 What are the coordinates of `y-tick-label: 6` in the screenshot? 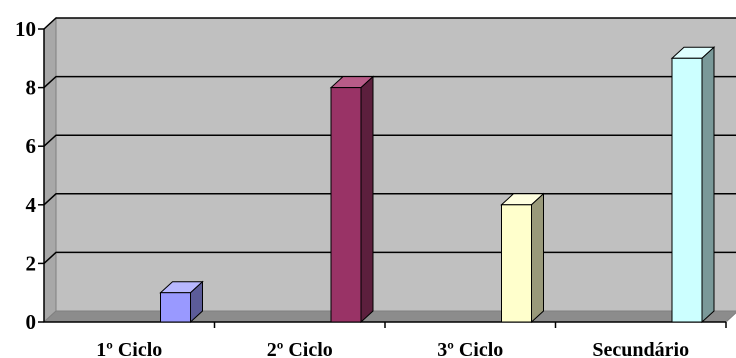 It's located at (31, 146).